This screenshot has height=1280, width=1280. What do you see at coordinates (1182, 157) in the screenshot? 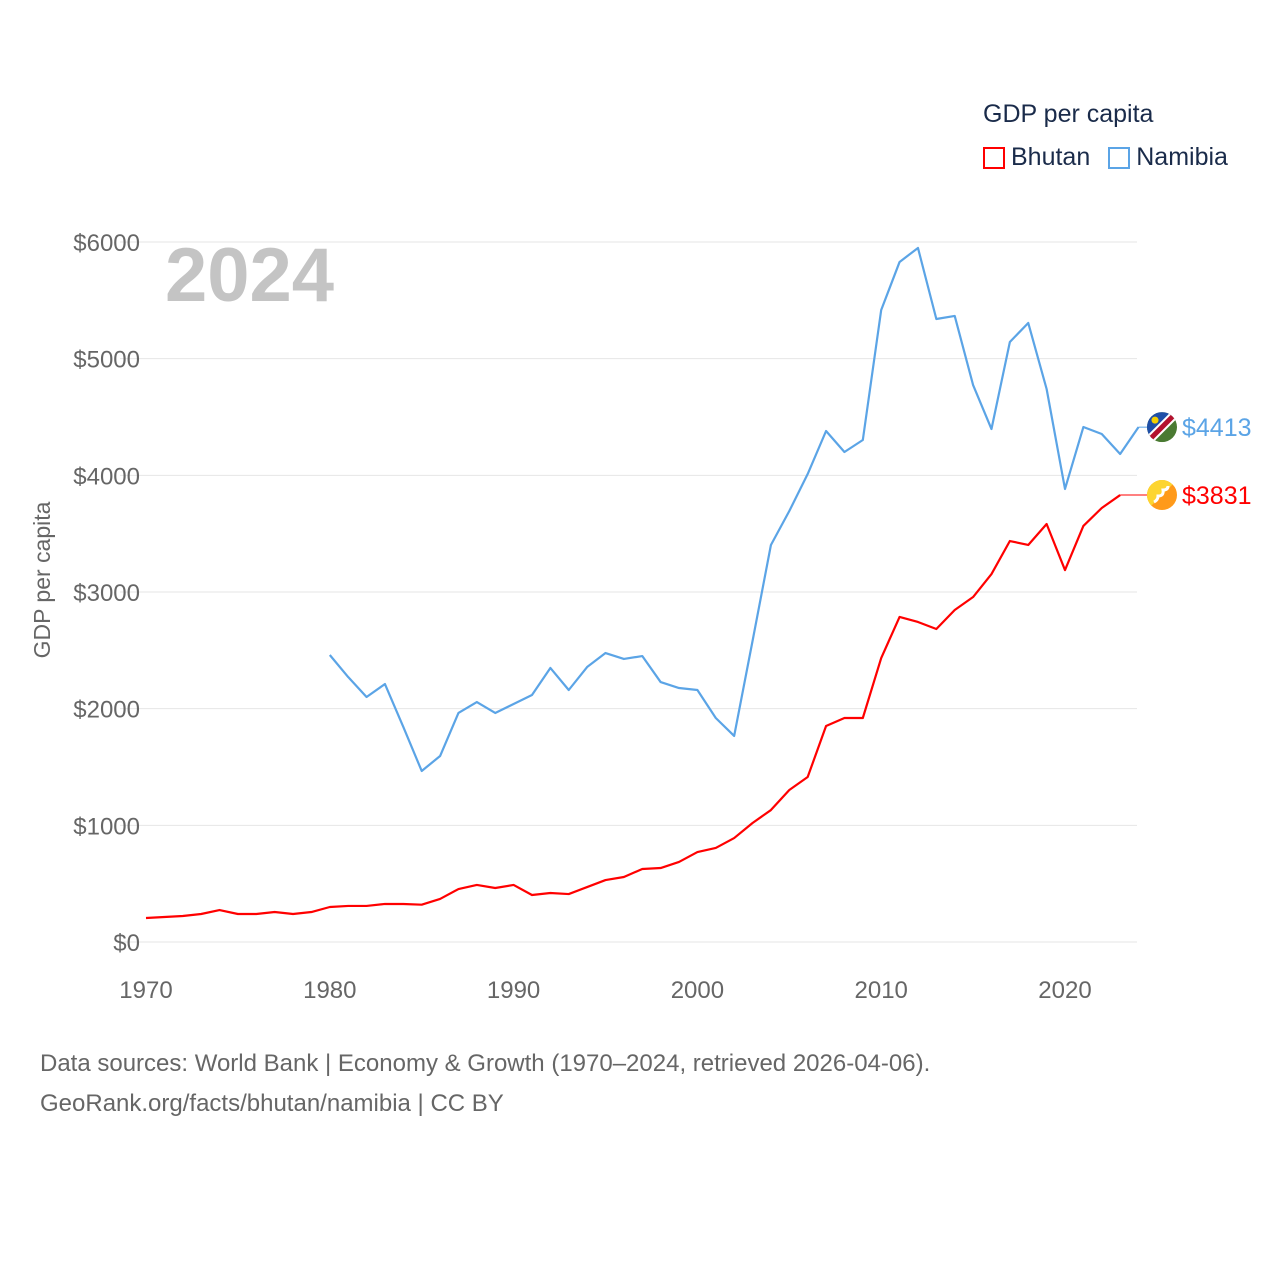
I see `legend-label-namibia: Namibia` at bounding box center [1182, 157].